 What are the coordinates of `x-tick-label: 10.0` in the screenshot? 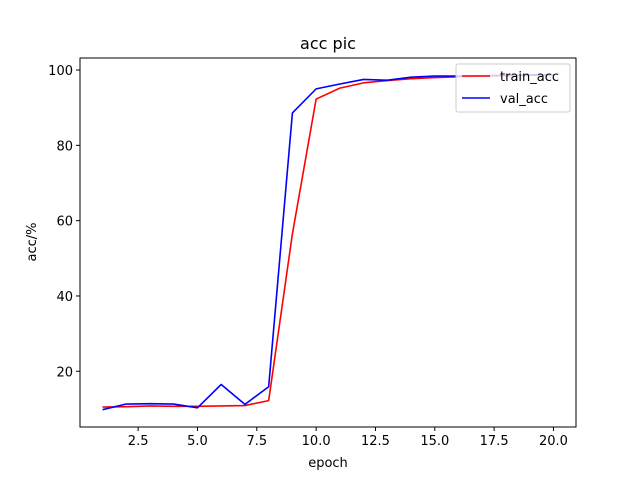 It's located at (316, 441).